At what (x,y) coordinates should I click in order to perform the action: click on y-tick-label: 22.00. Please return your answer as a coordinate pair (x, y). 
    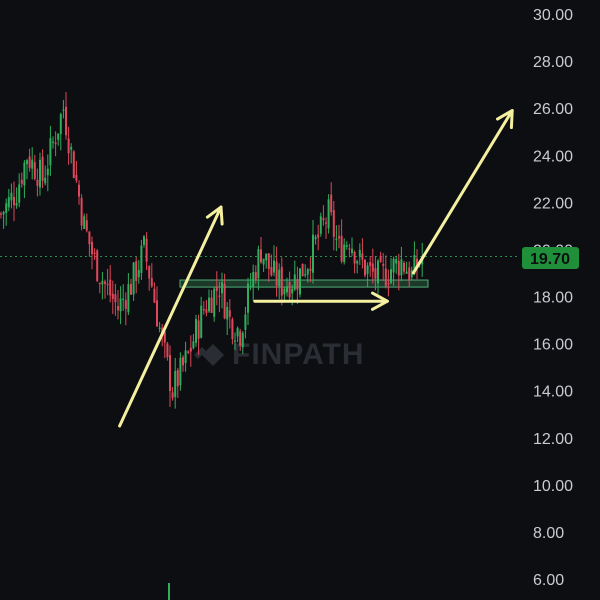
    Looking at the image, I should click on (553, 203).